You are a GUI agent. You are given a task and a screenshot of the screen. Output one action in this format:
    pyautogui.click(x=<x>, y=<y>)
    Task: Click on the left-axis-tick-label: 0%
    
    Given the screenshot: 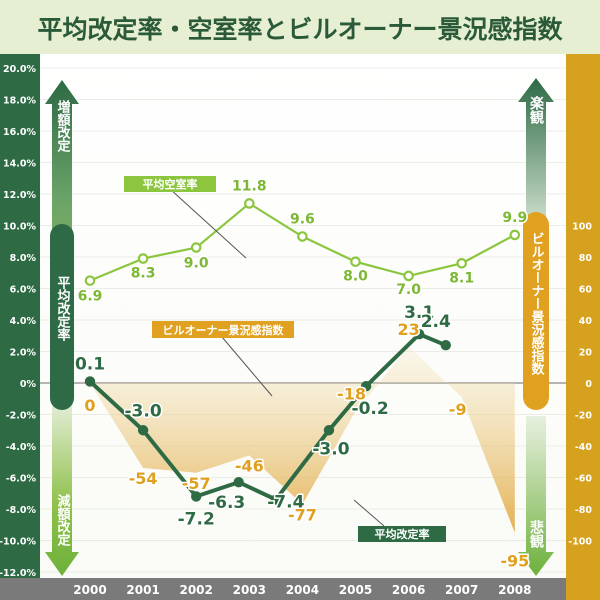 What is the action you would take?
    pyautogui.click(x=28, y=384)
    